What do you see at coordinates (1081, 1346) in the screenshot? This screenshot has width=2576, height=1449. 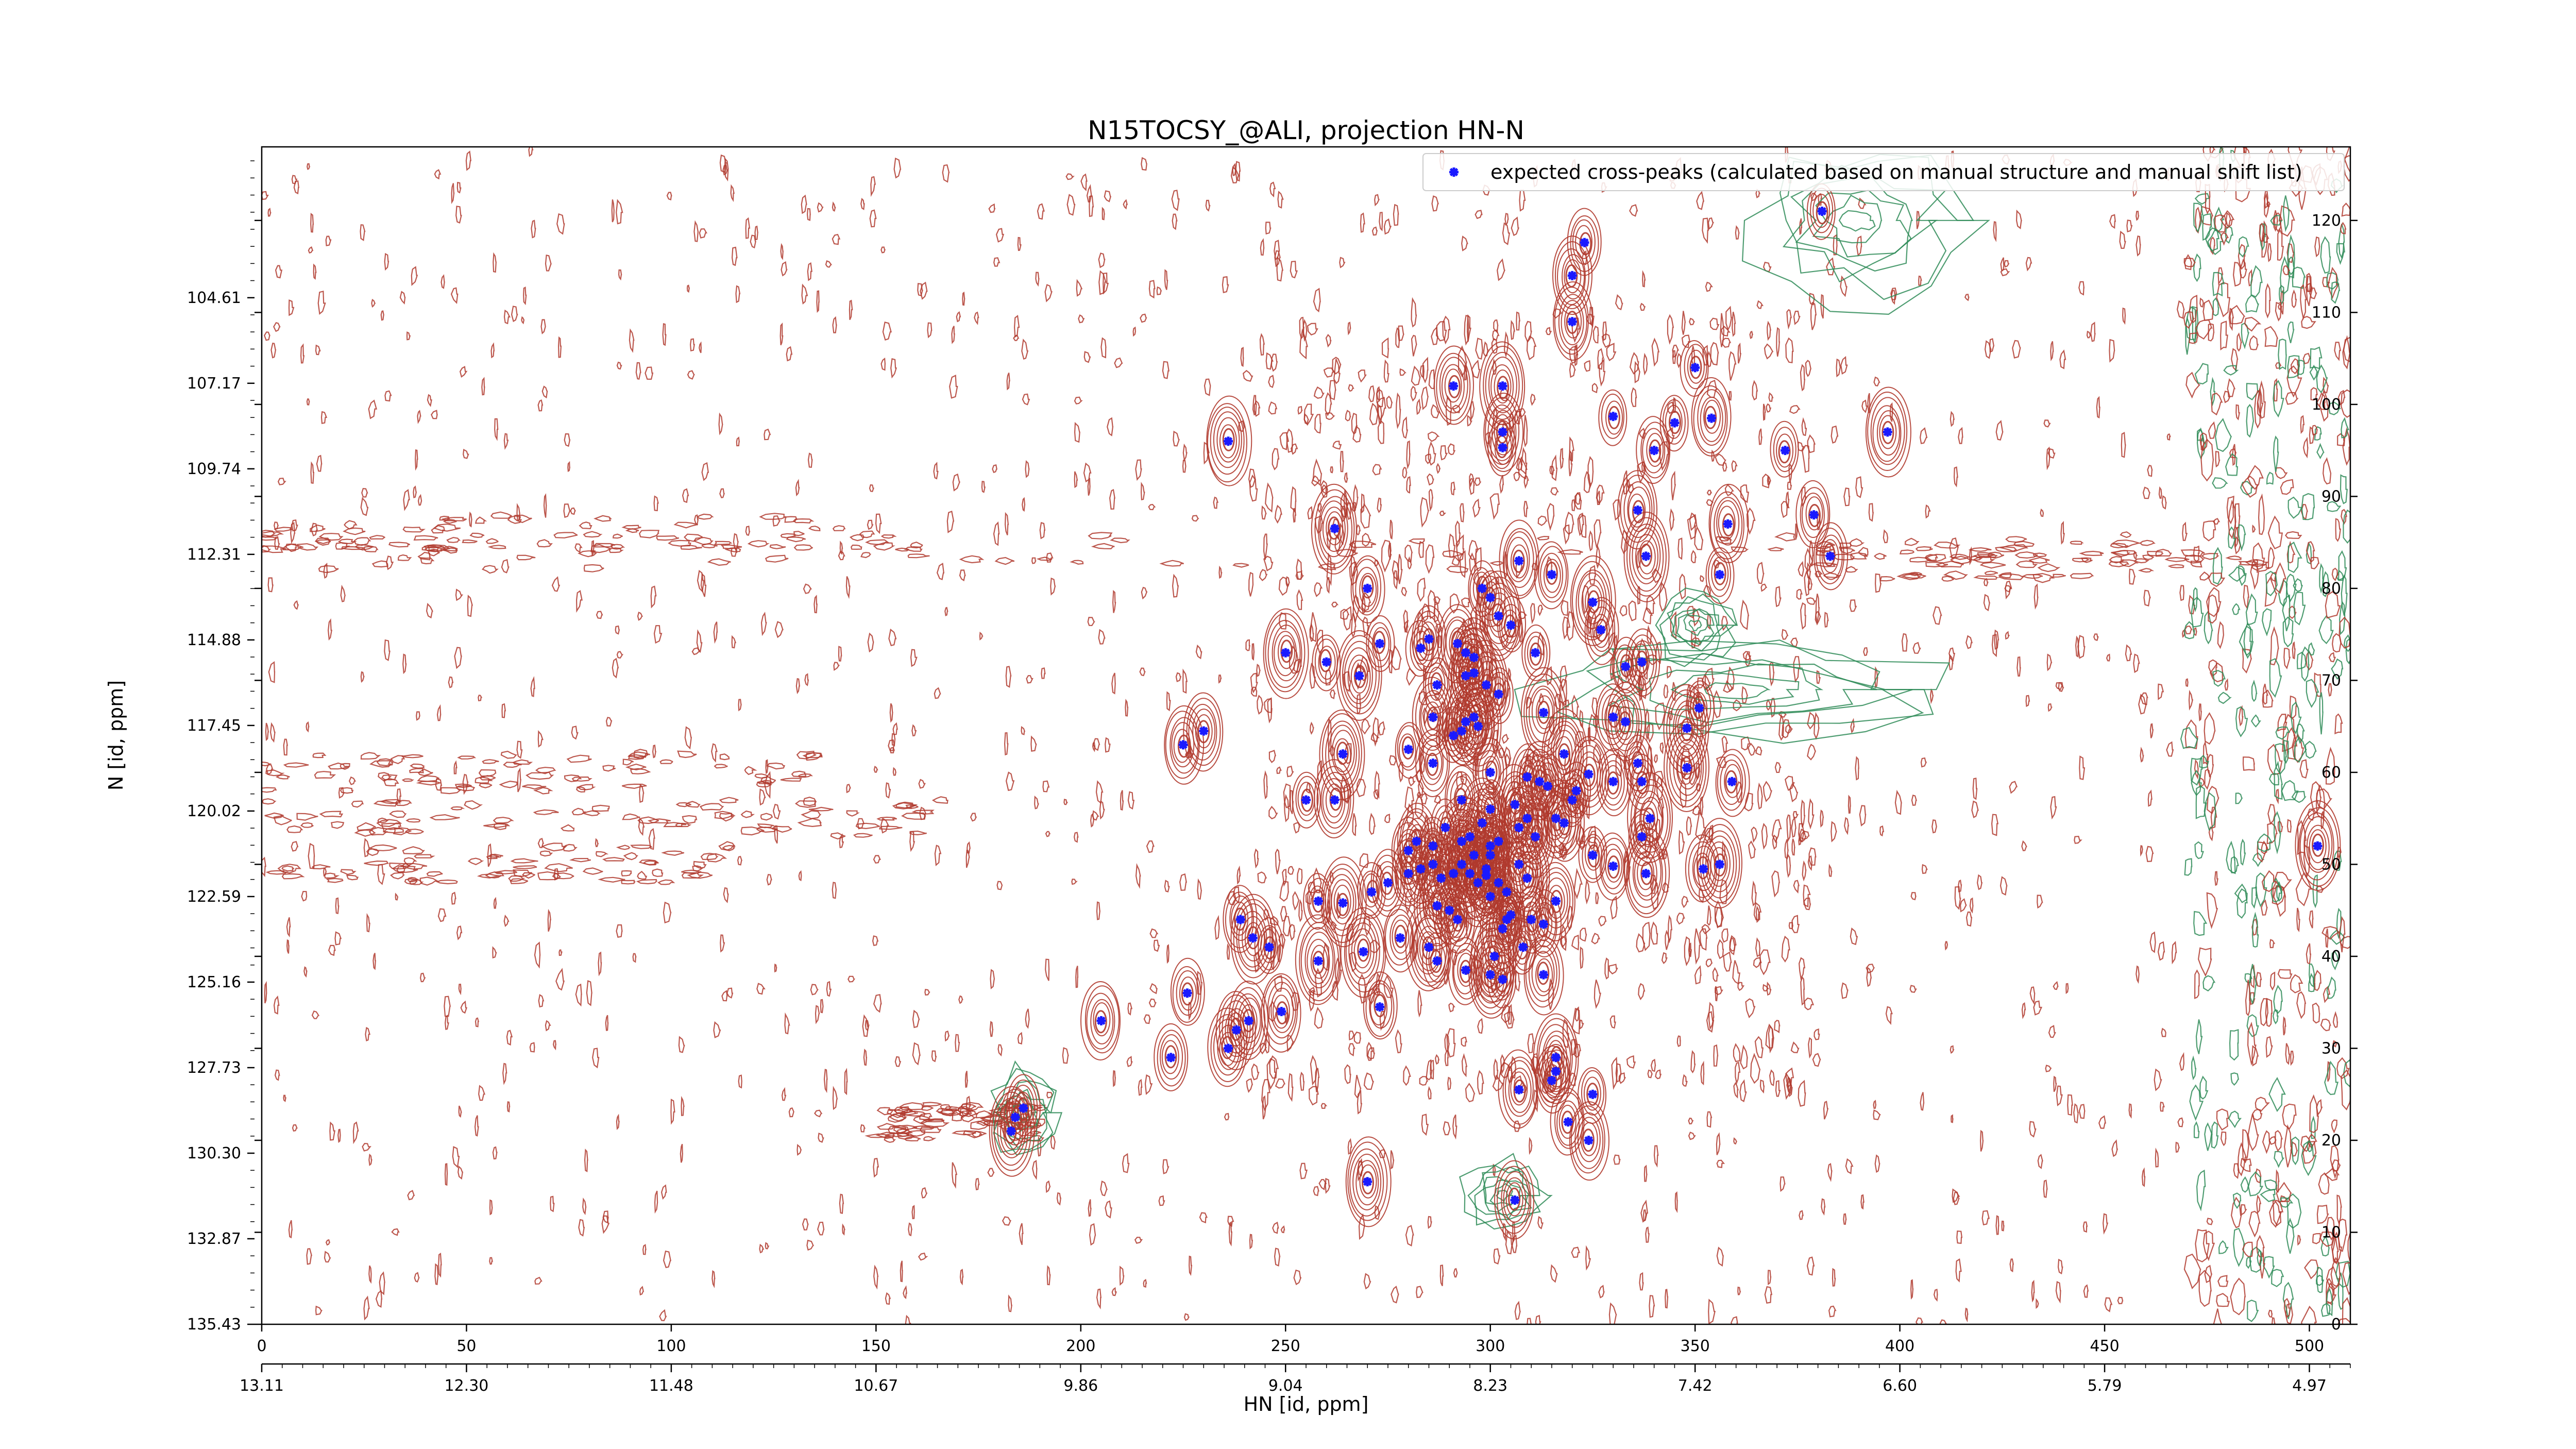 I see `x-index-tick-label: 200` at bounding box center [1081, 1346].